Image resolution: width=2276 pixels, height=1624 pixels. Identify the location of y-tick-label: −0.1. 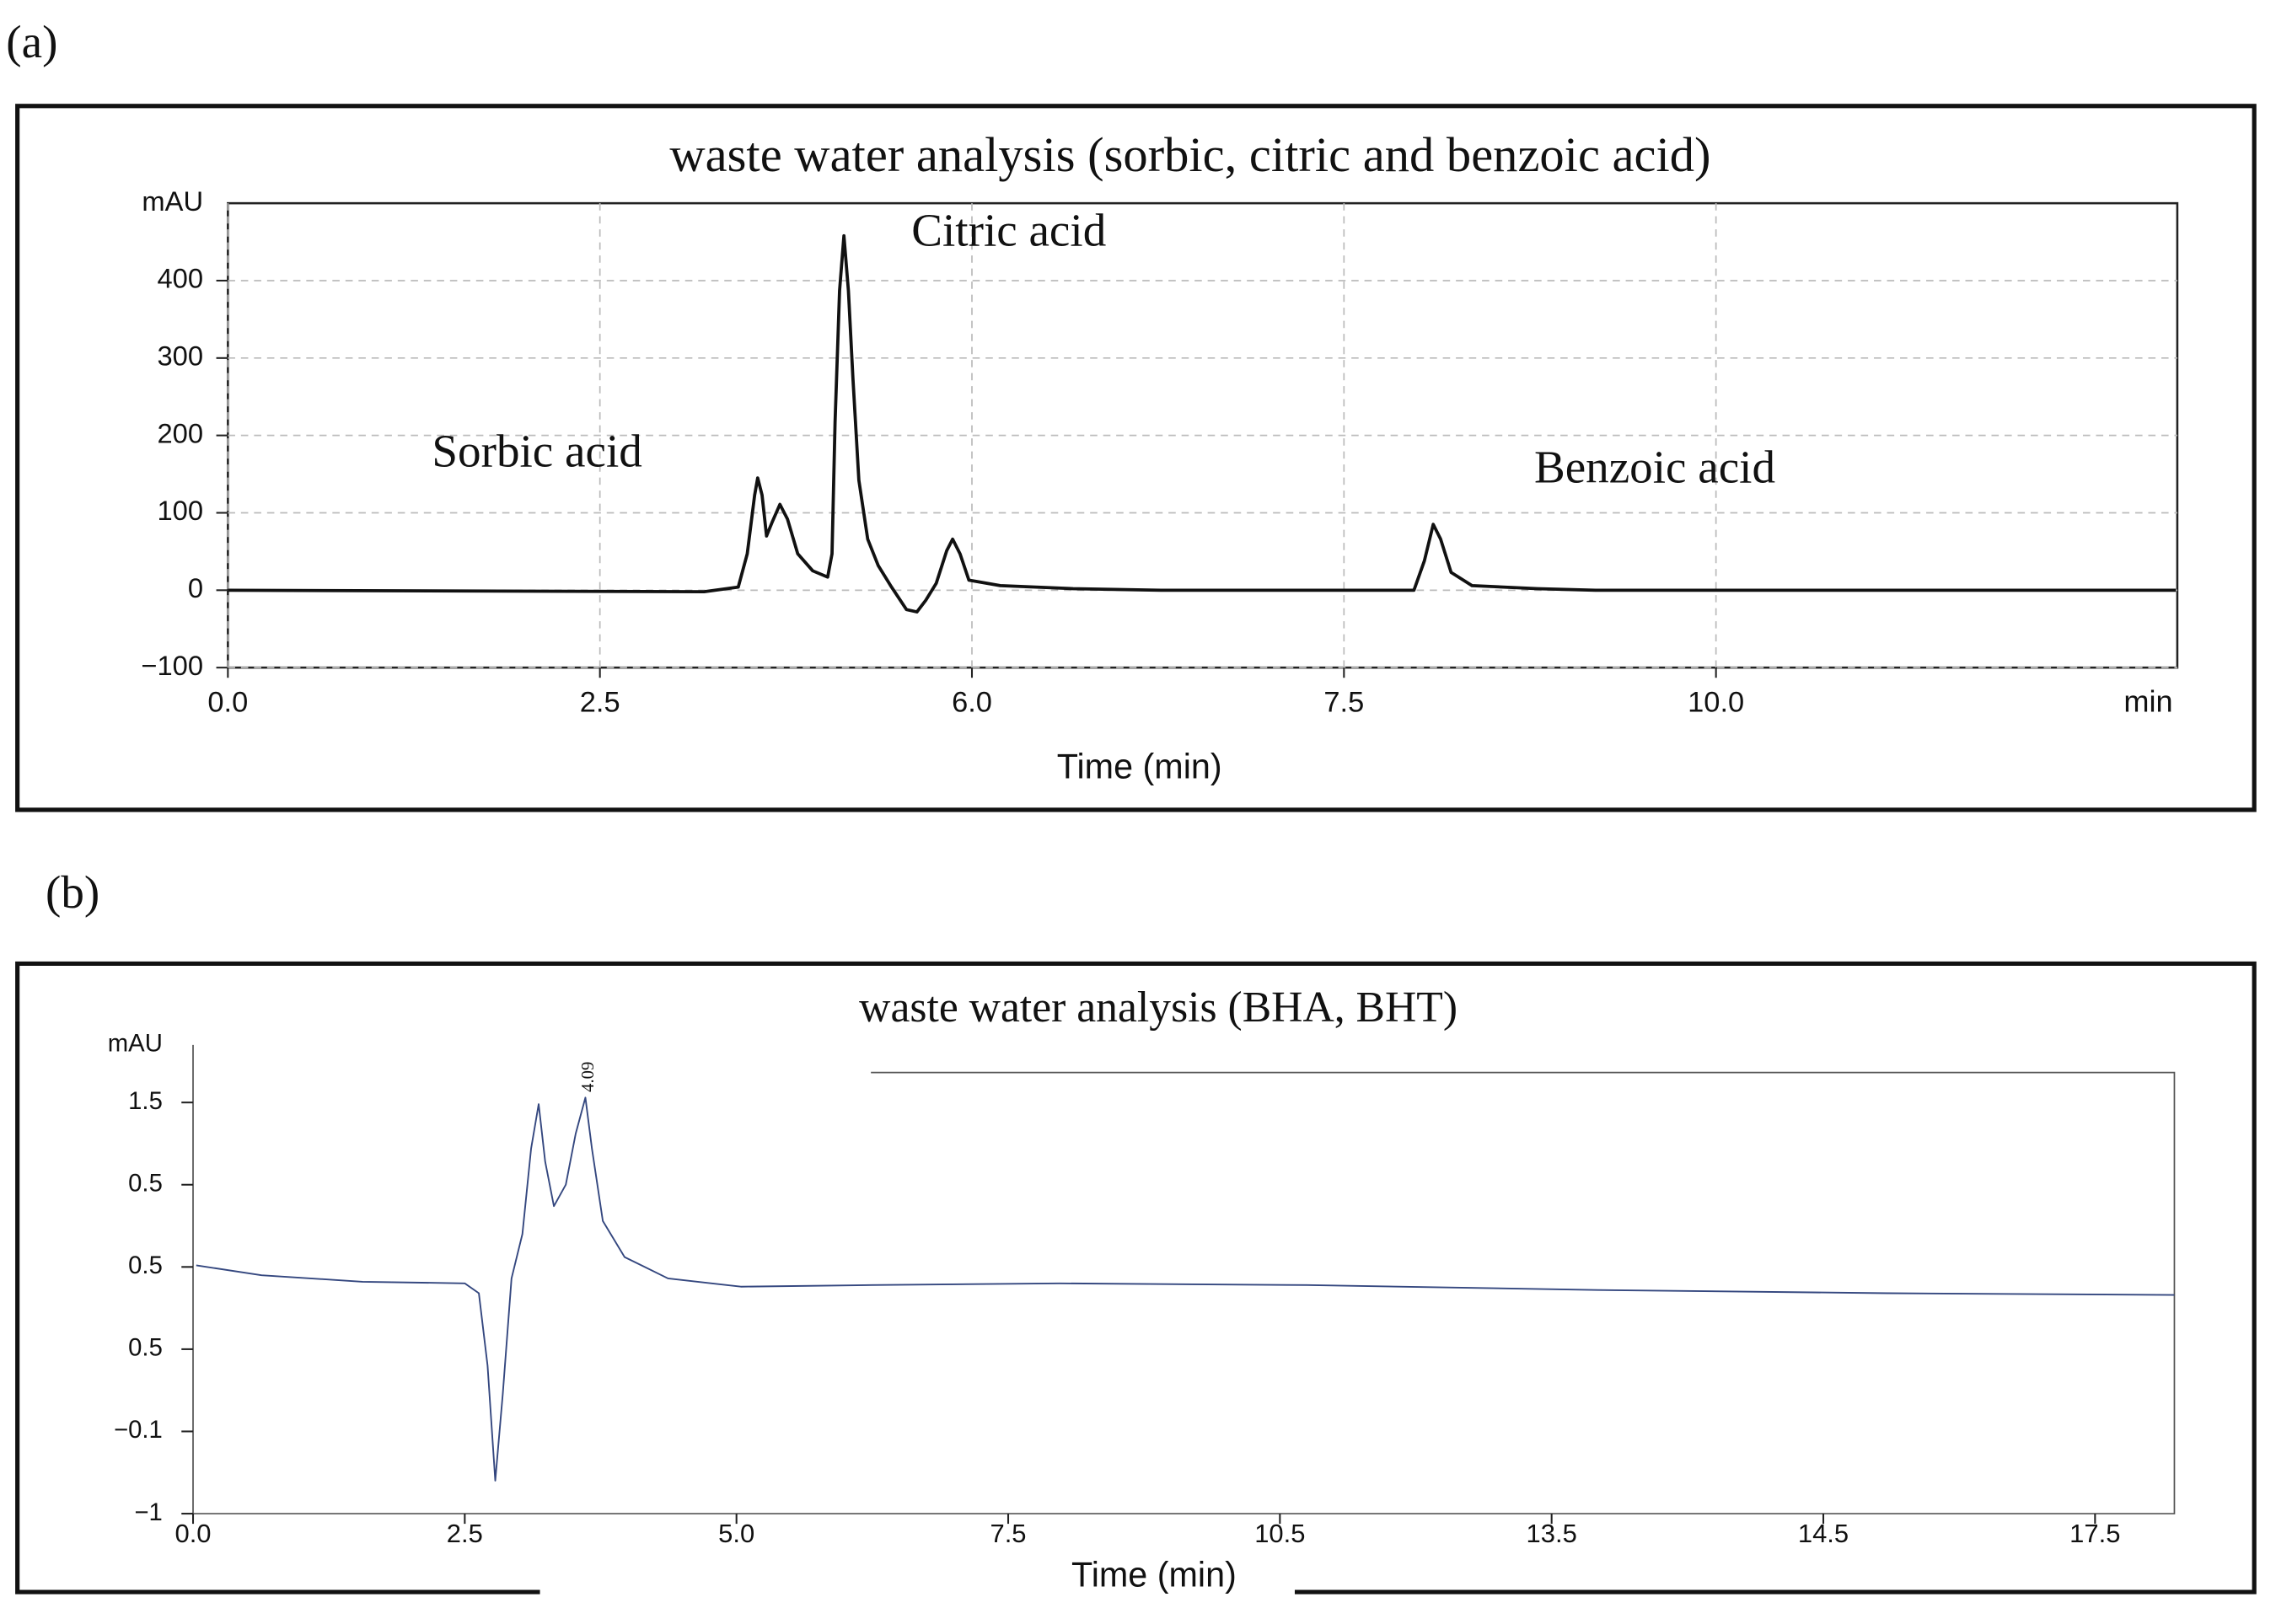
(138, 1430).